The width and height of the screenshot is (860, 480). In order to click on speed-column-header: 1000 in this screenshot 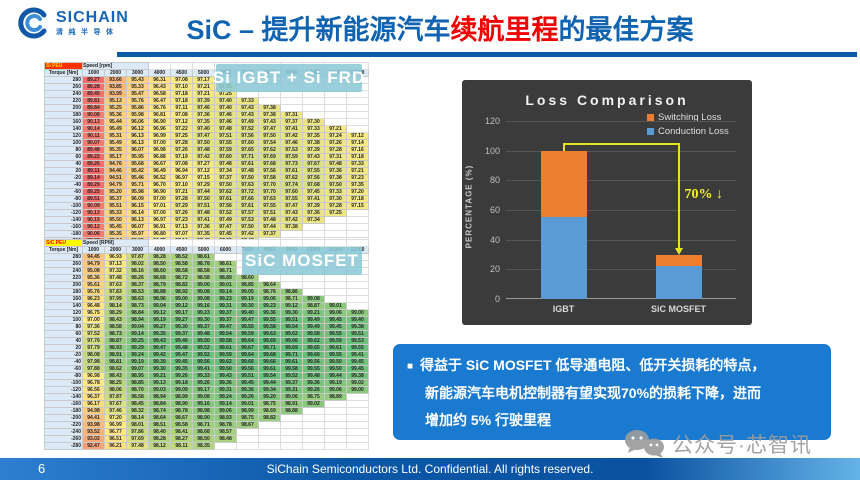, I will do `click(93, 250)`.